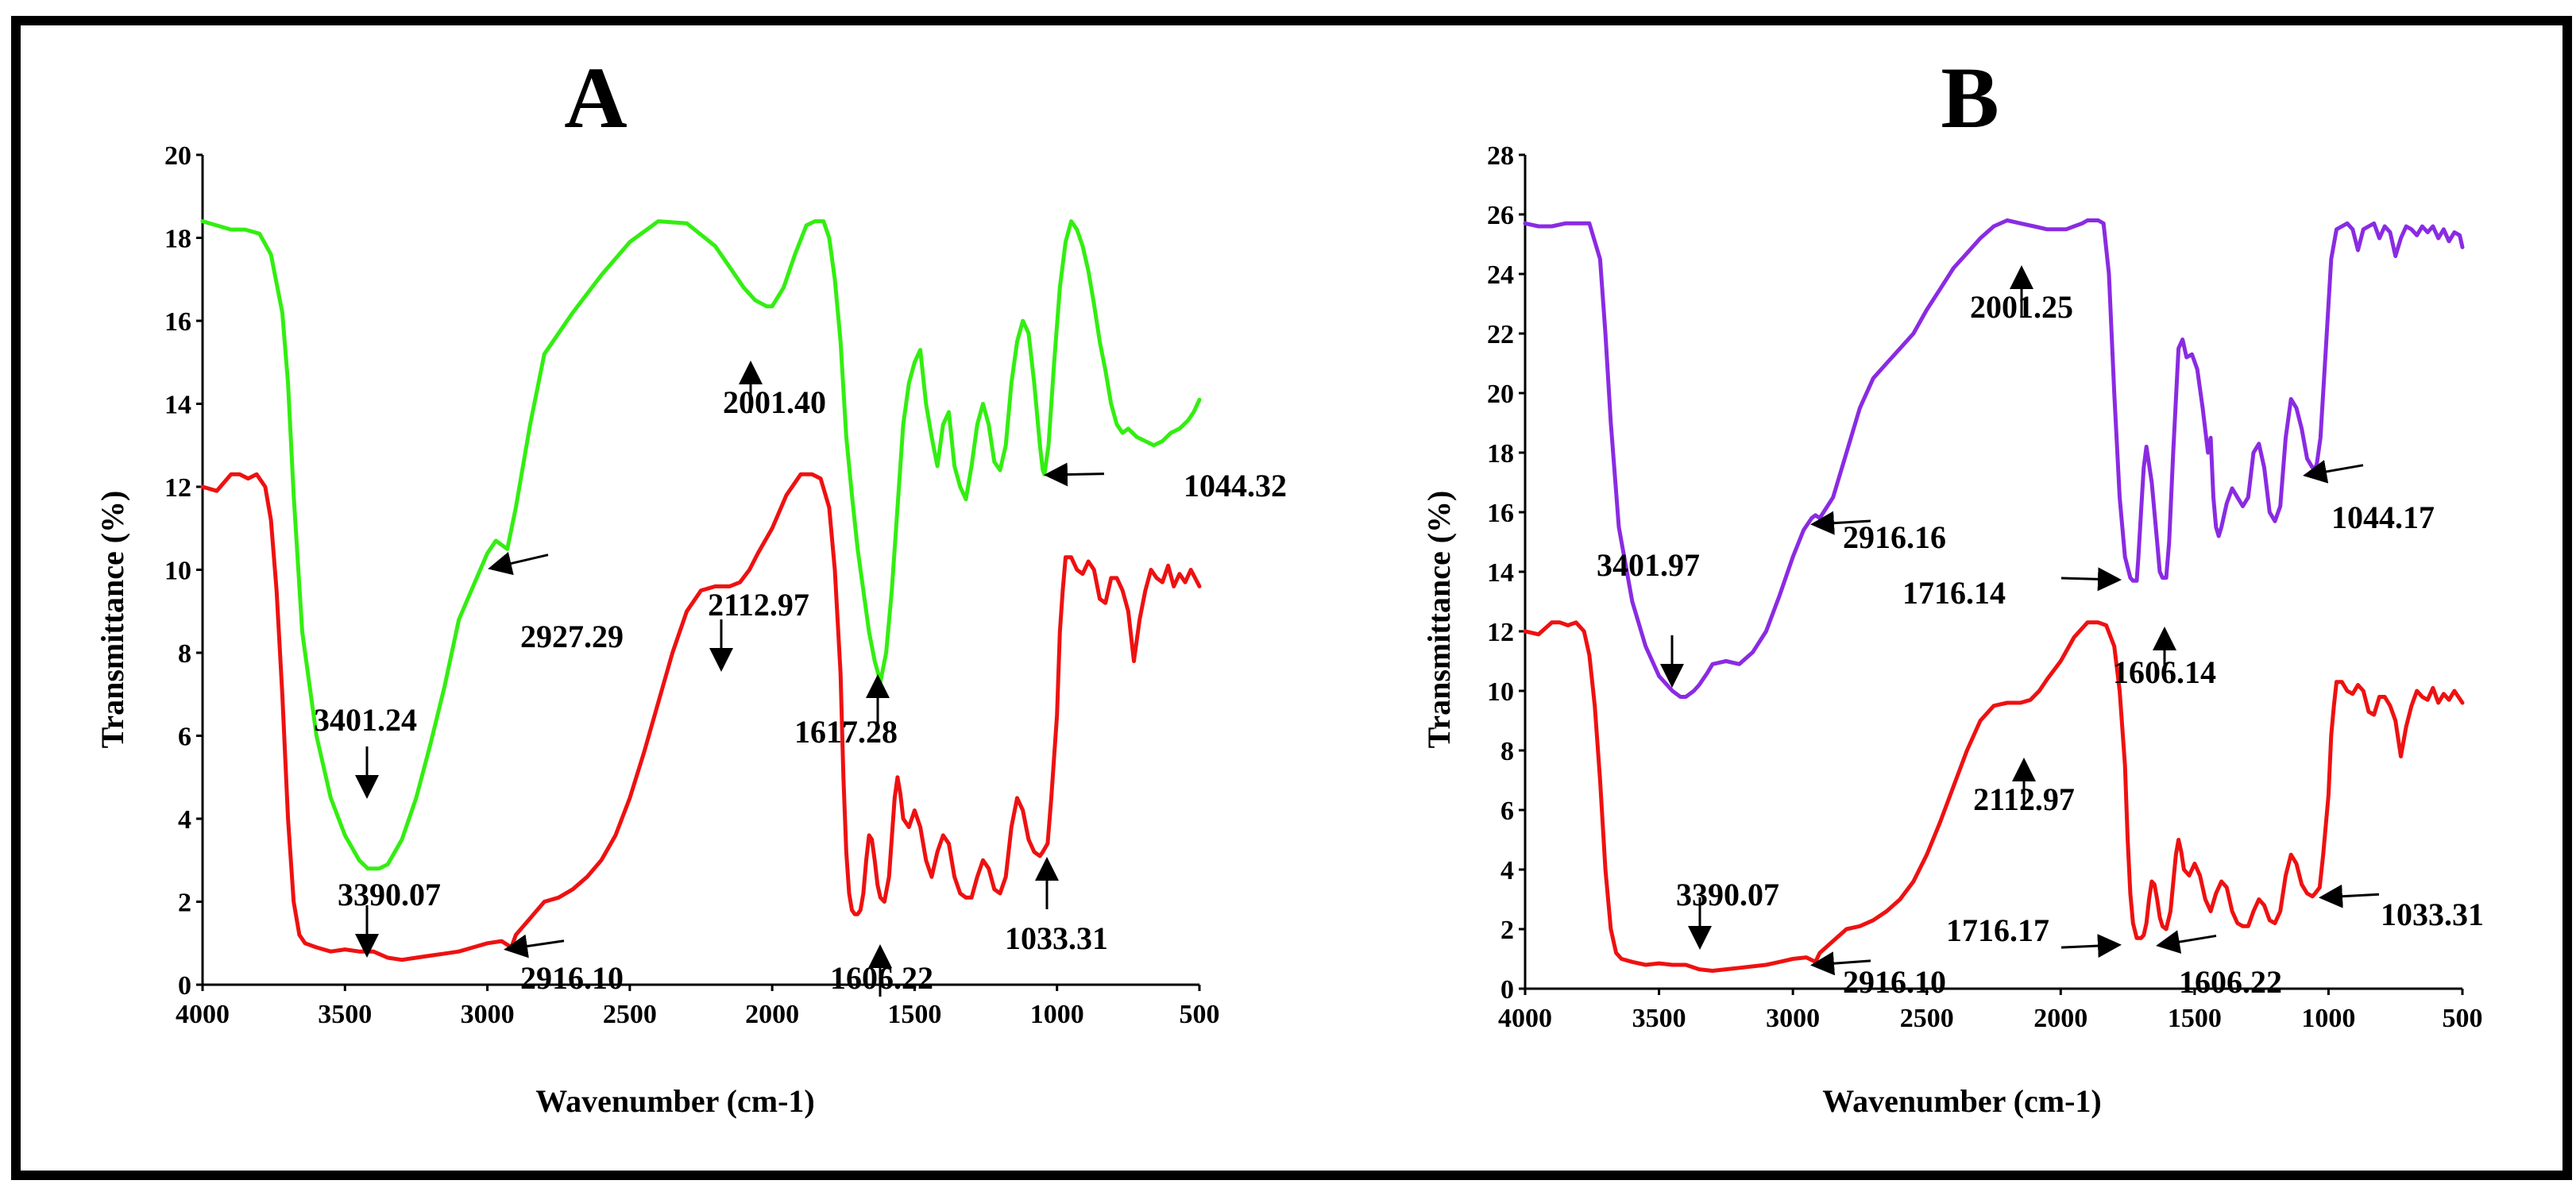 Image resolution: width=2576 pixels, height=1188 pixels. Describe the element at coordinates (1500, 156) in the screenshot. I see `y-tick-label: 28` at that location.